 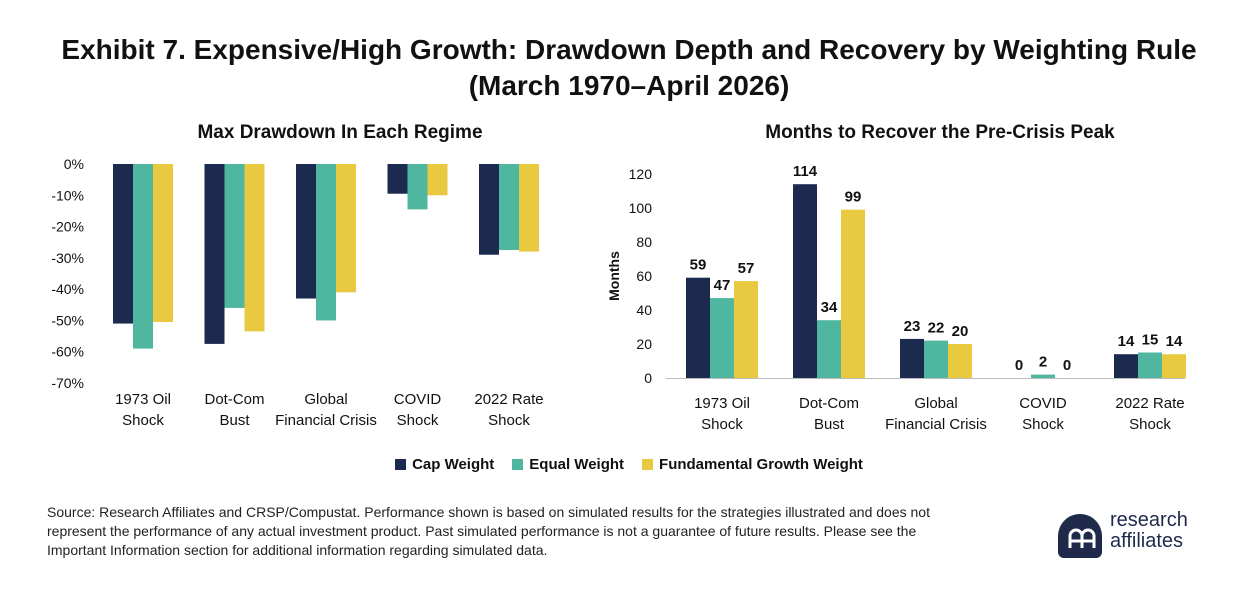 I want to click on y-tick-label: 100, so click(x=641, y=208).